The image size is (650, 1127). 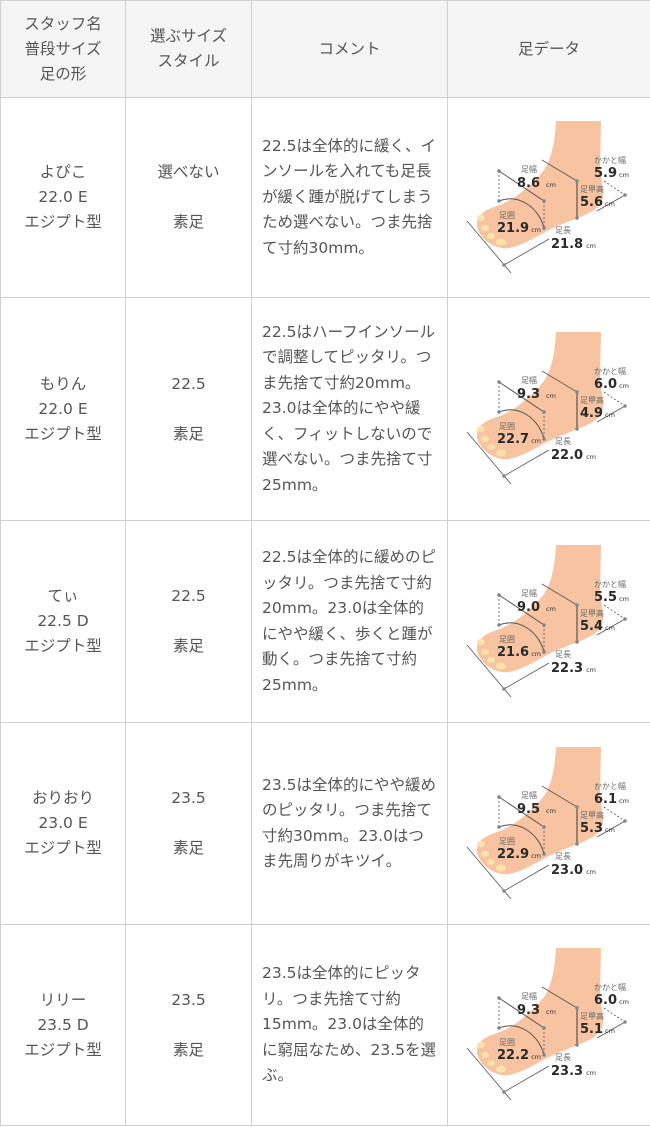 What do you see at coordinates (513, 439) in the screenshot?
I see `girth-value: 22.7` at bounding box center [513, 439].